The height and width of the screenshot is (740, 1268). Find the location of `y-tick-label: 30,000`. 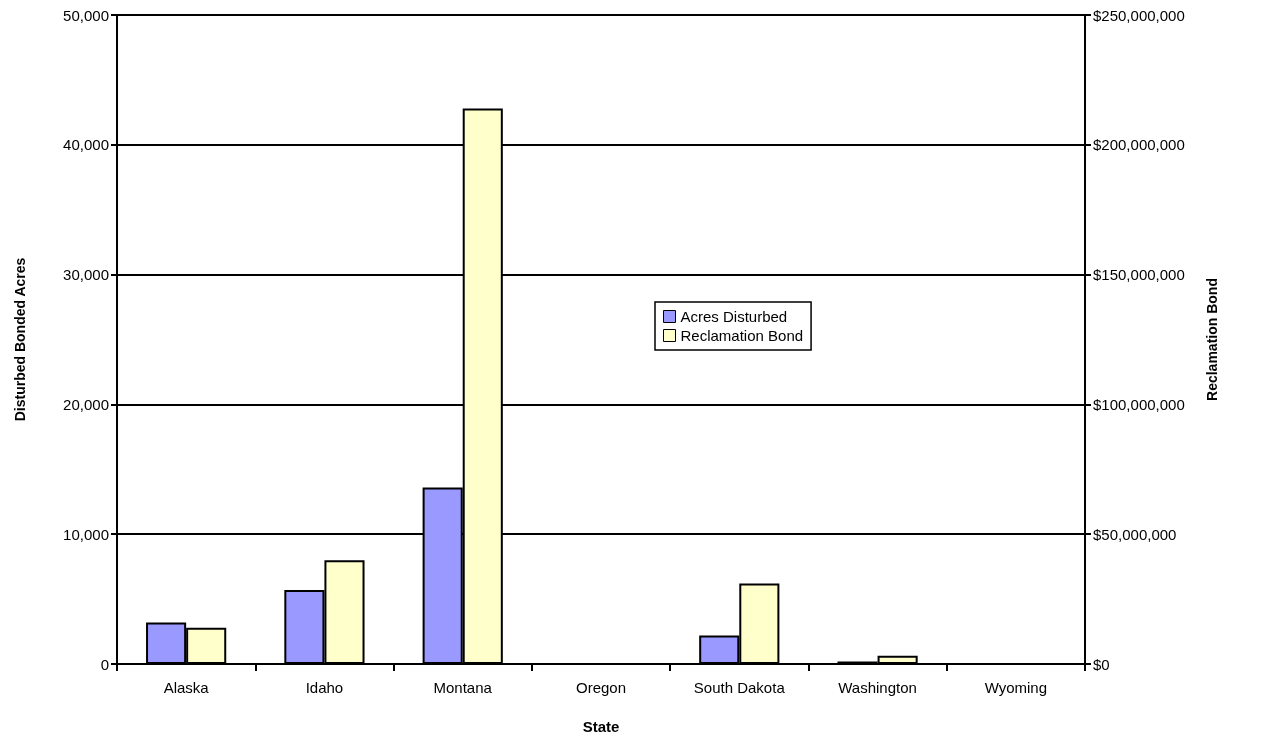

y-tick-label: 30,000 is located at coordinates (86, 275).